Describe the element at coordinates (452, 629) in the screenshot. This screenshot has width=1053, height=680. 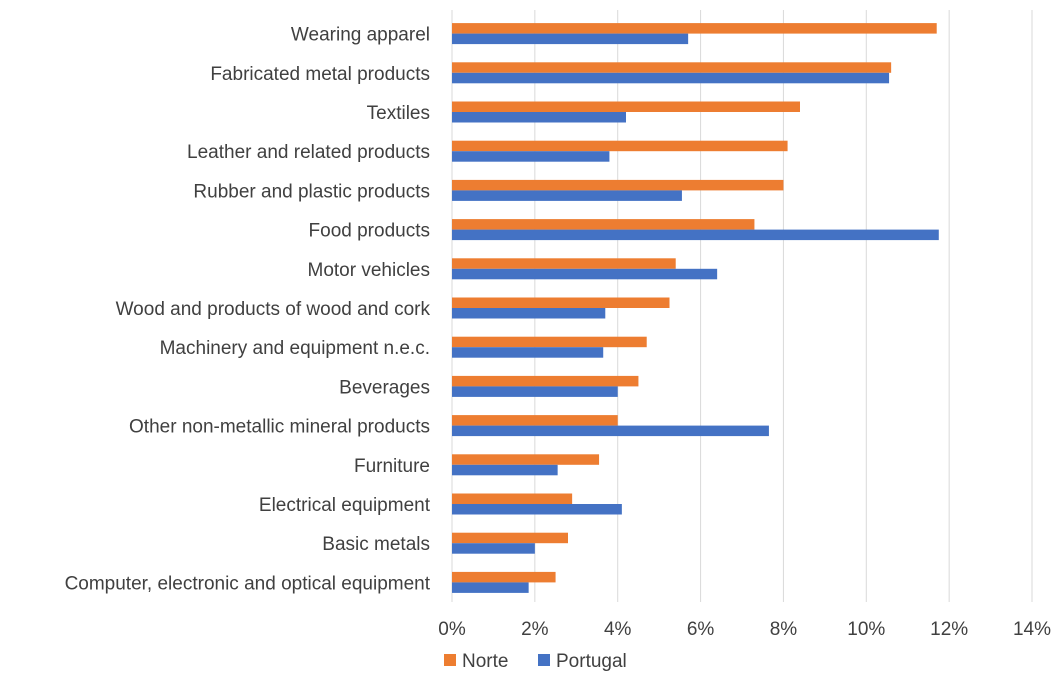
I see `x-tick-label: 0%` at that location.